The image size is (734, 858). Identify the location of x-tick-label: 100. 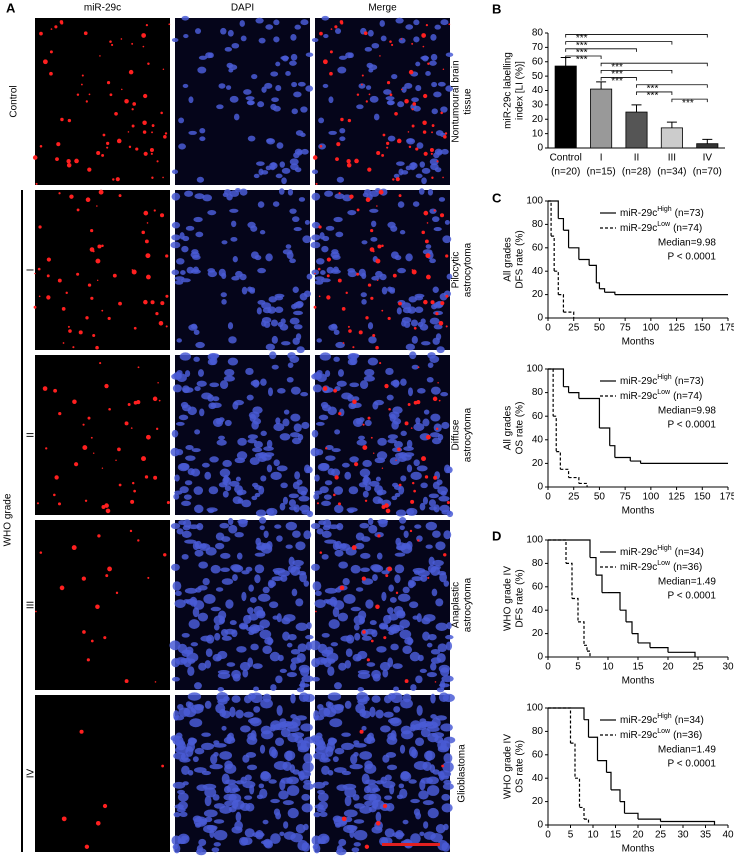
(651, 497).